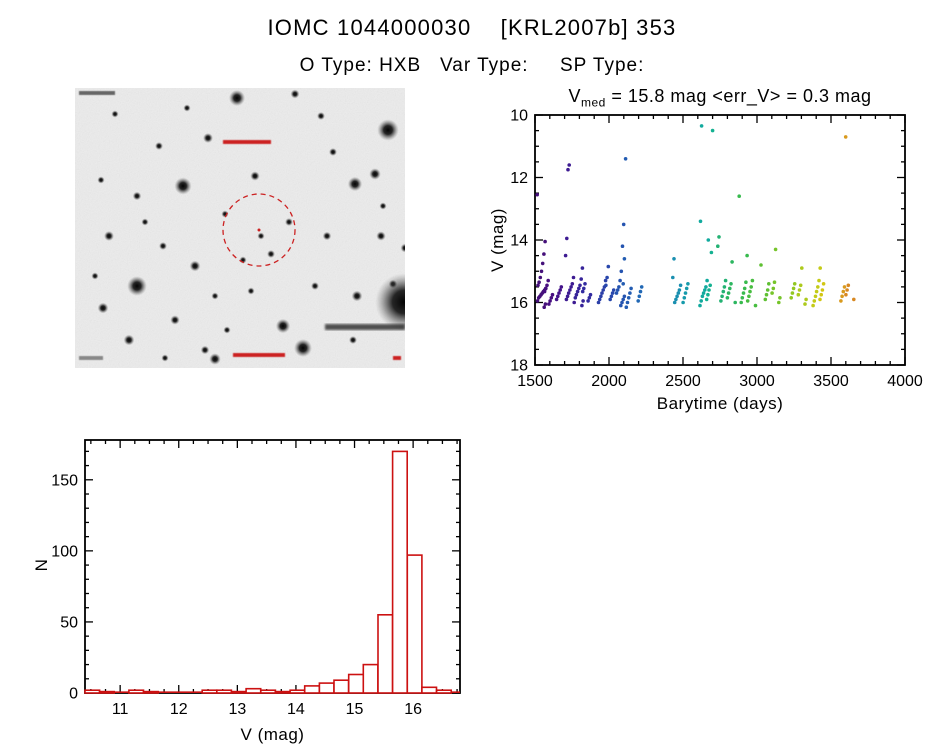 The height and width of the screenshot is (747, 944). Describe the element at coordinates (720, 403) in the screenshot. I see `lightcurve-xlabel: Barytime (days)` at that location.